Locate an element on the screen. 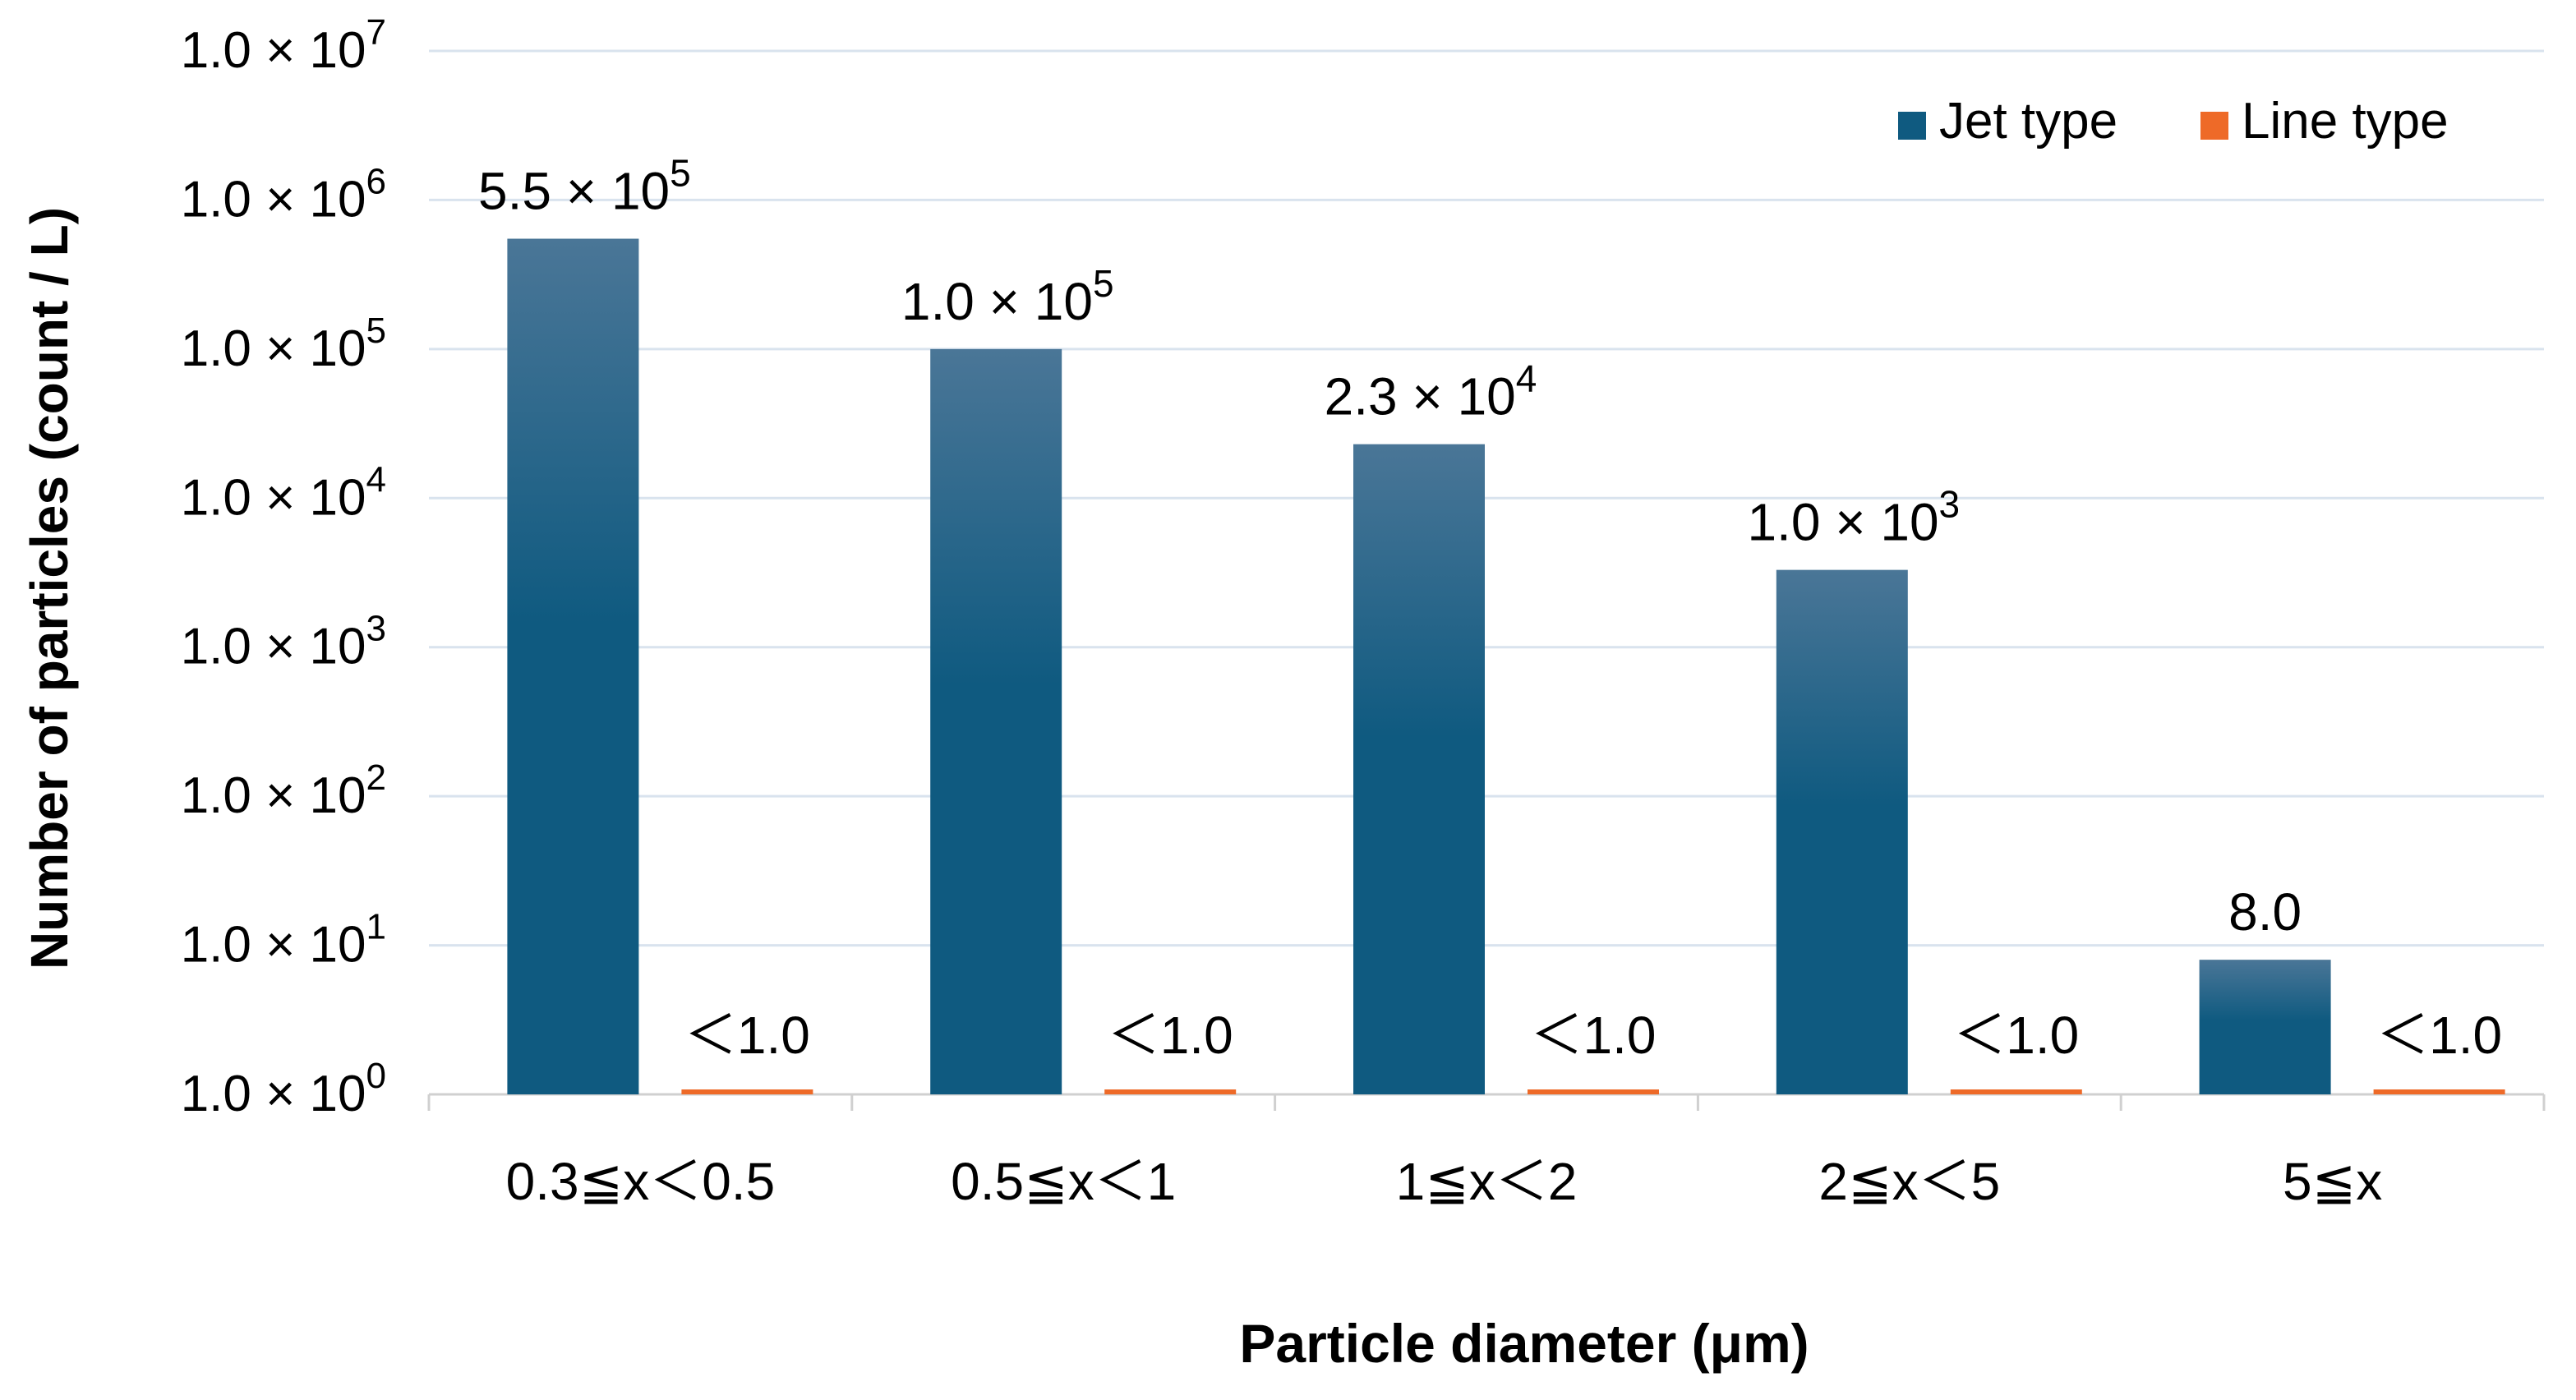 Image resolution: width=2576 pixels, height=1400 pixels. y-tick-label: 1.0 × 10⁷ is located at coordinates (283, 45).